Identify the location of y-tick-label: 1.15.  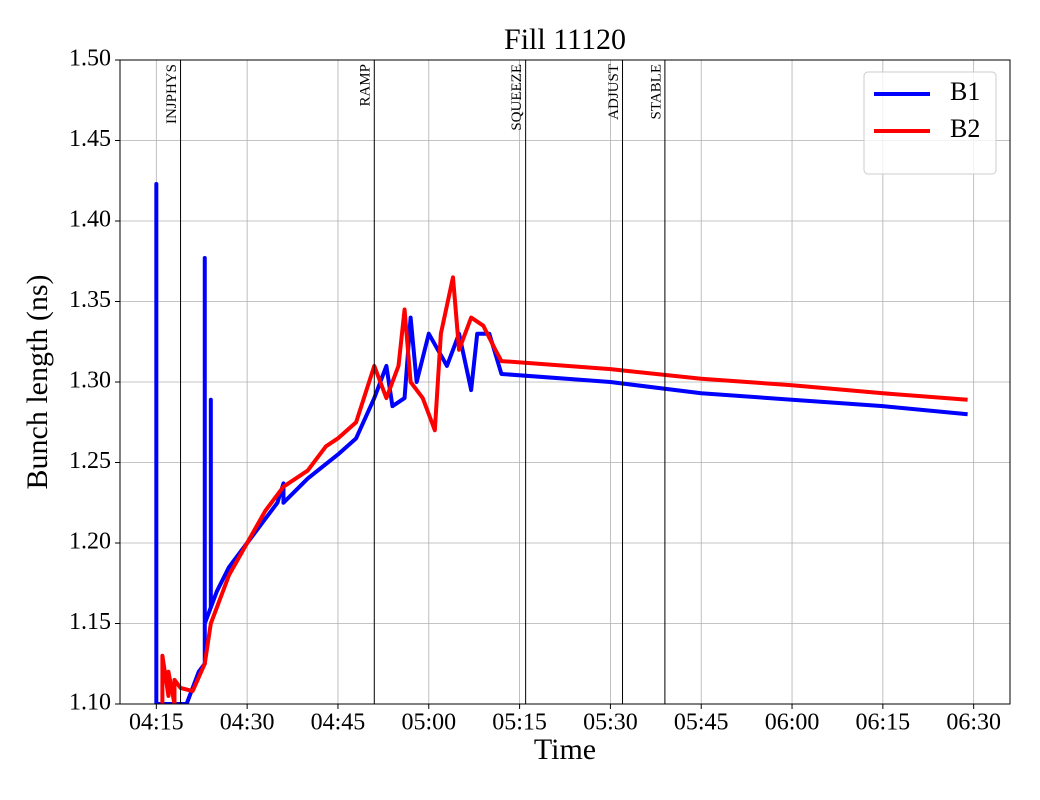
(90, 622).